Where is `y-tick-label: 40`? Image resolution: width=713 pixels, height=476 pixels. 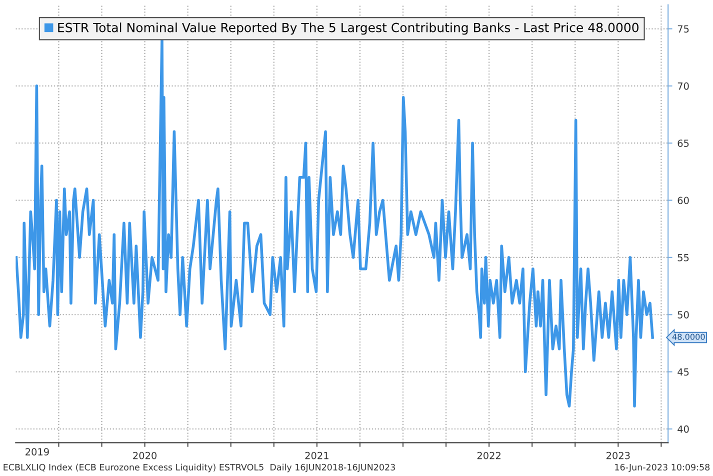
y-tick-label: 40 is located at coordinates (683, 429).